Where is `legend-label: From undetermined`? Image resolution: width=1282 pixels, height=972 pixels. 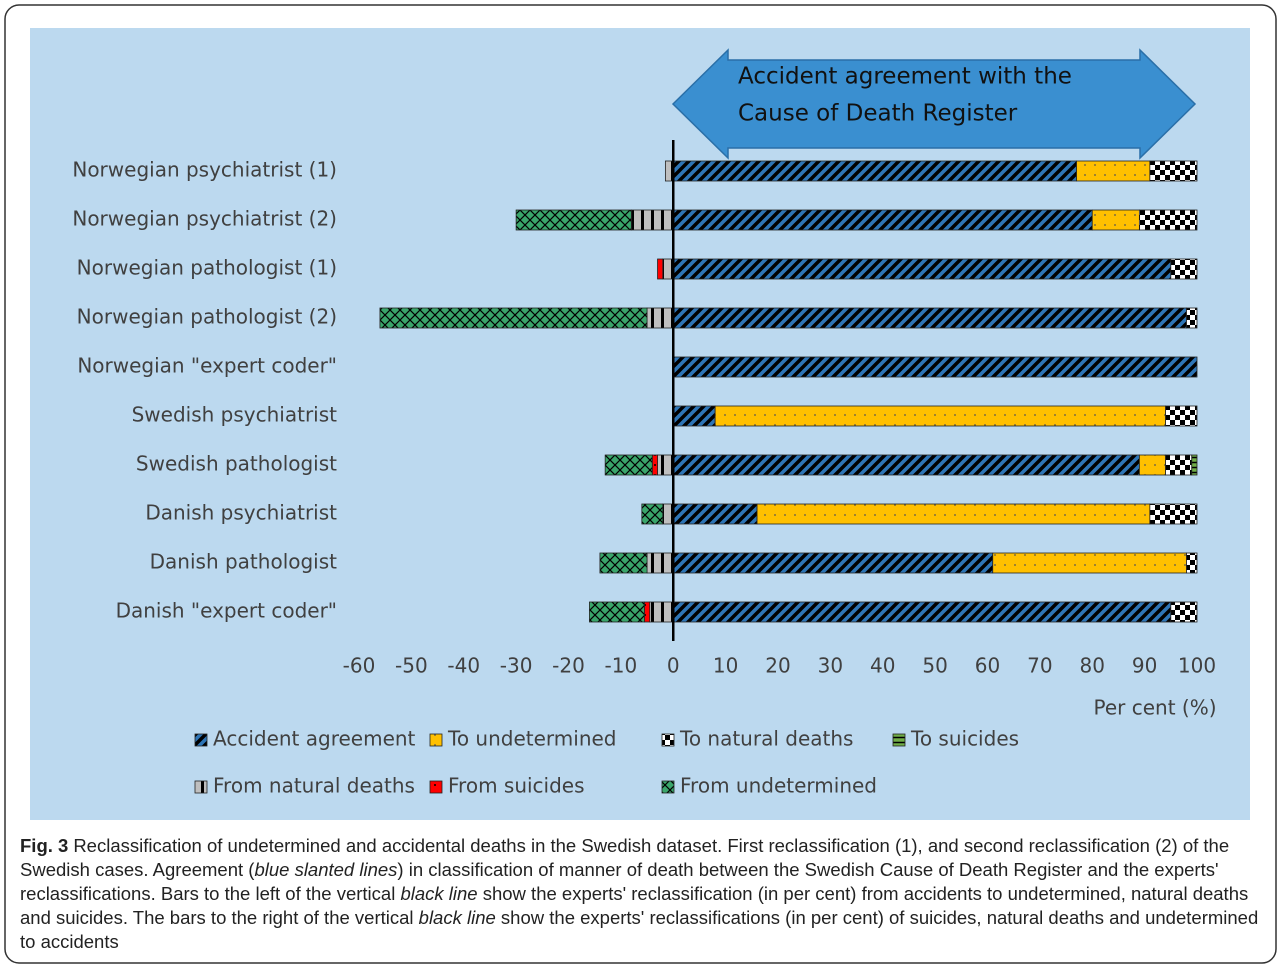
legend-label: From undetermined is located at coordinates (778, 786).